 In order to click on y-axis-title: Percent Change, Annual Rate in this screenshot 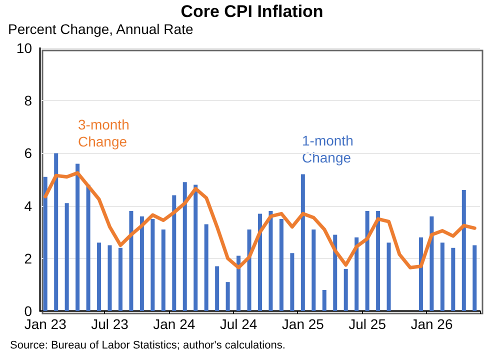, I will do `click(101, 29)`.